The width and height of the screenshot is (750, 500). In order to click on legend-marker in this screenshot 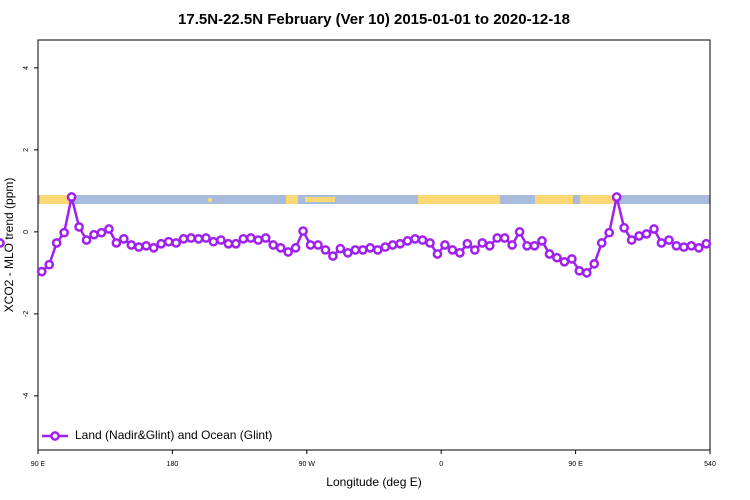, I will do `click(55, 436)`.